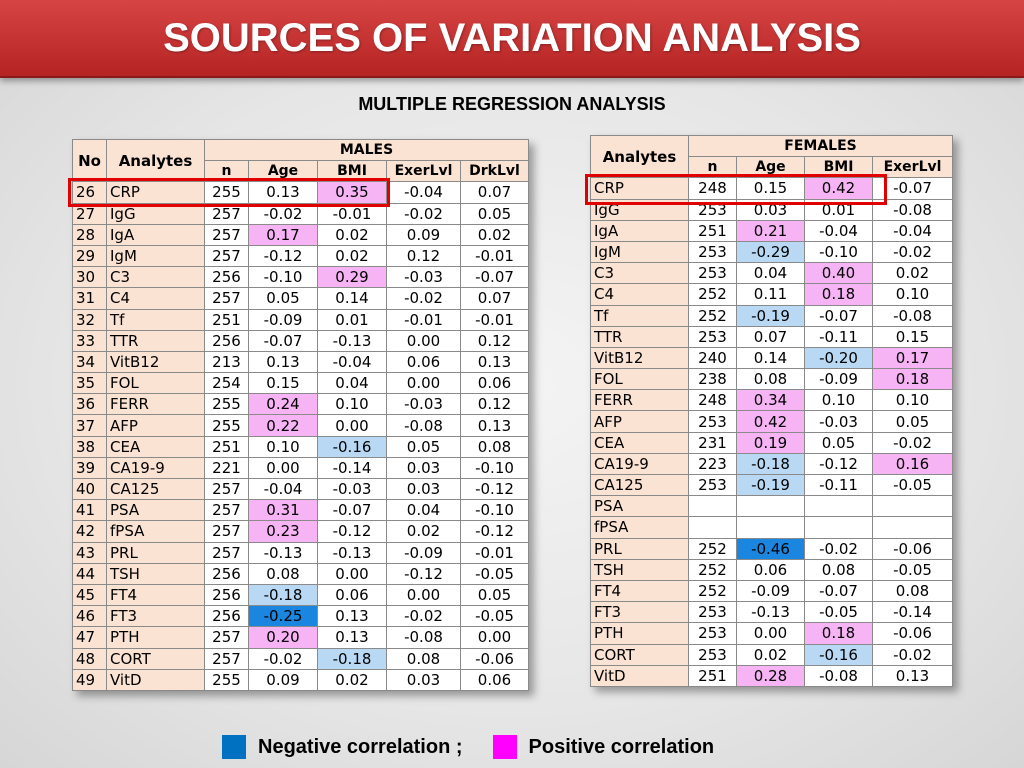 Image resolution: width=1024 pixels, height=768 pixels. I want to click on table-row: 40 CA125 257 -0.04 -0.03 0.03 -0.12, so click(300, 489).